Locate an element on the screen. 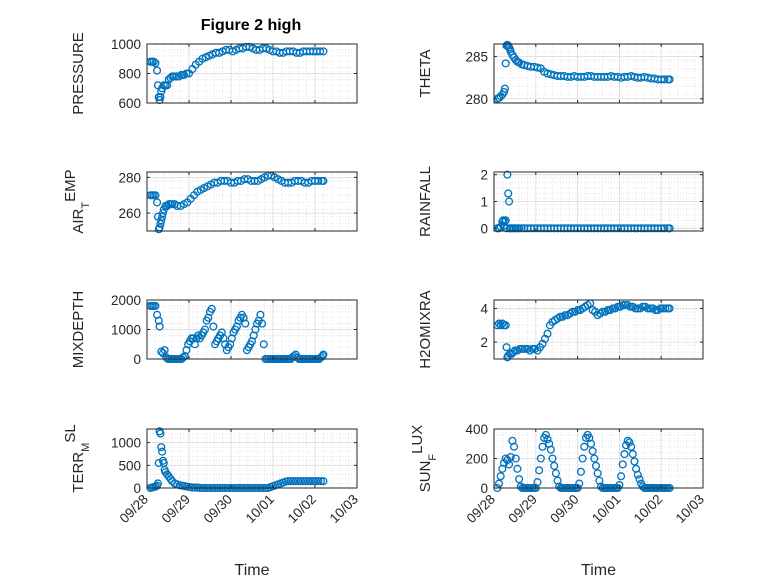  subplot-theta: 280 285 THETA is located at coordinates (560, 73).